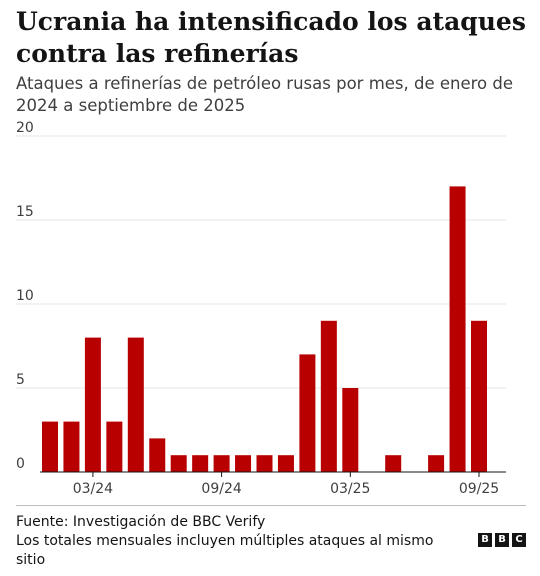 The image size is (540, 576). Describe the element at coordinates (141, 522) in the screenshot. I see `source-note: Fuente: Investigación de BBC Verify` at that location.